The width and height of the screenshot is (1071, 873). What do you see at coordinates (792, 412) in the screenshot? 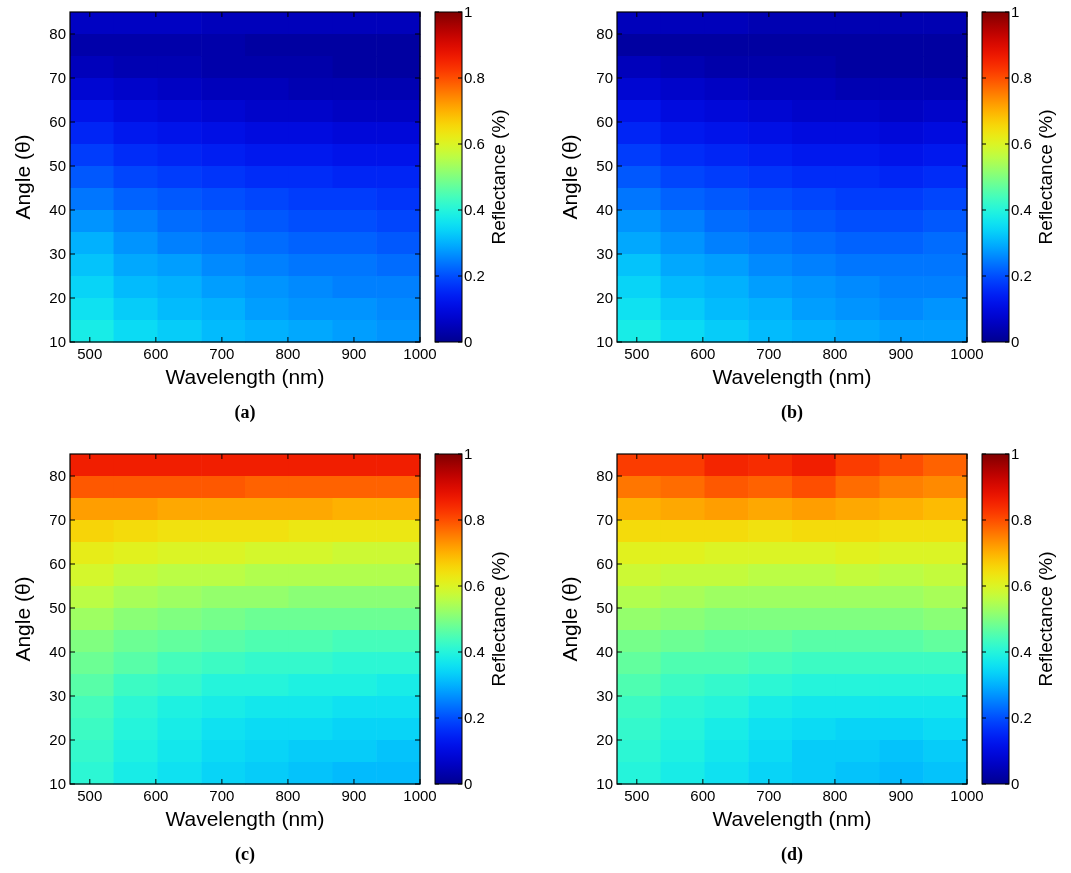
I see `text: (b)` at bounding box center [792, 412].